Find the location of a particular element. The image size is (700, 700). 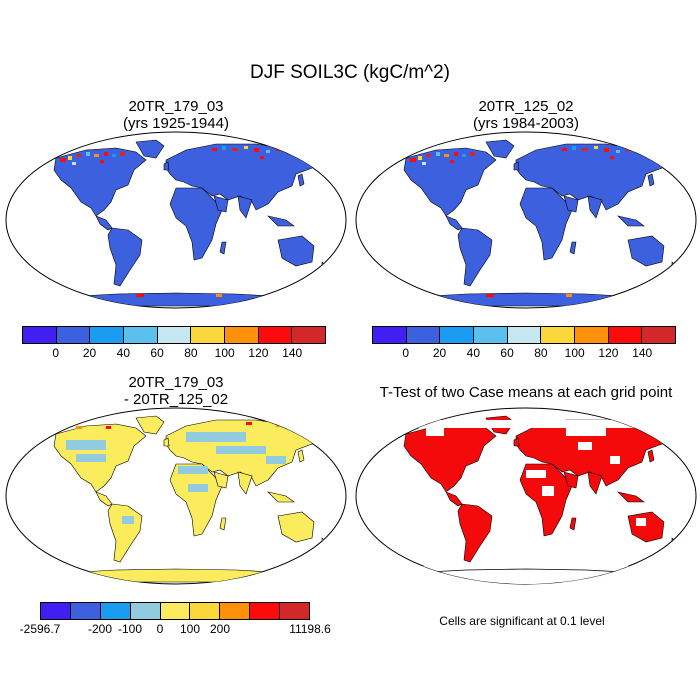

colorbar-panel3-tick-label: -100 is located at coordinates (130, 629).